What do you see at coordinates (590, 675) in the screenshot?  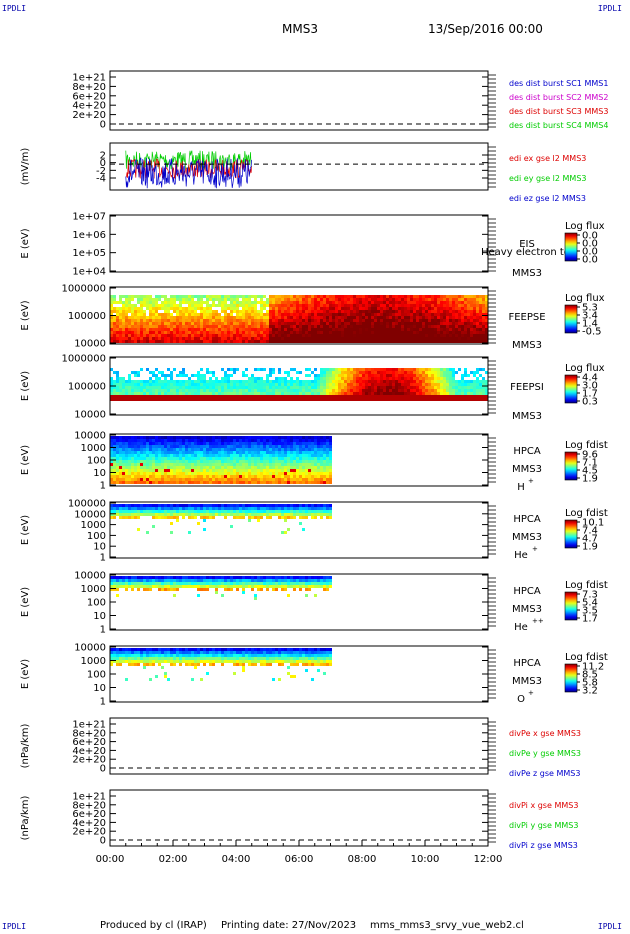 I see `colorbar-tick-label: 8.5` at bounding box center [590, 675].